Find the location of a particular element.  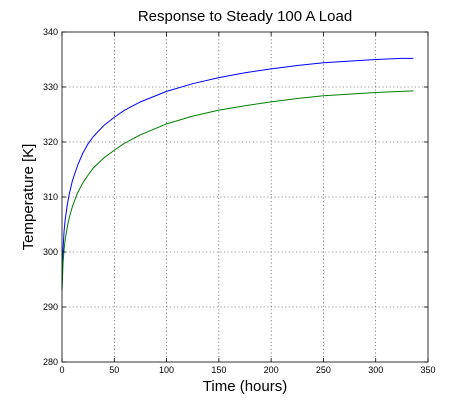

y-tick-label: 290 is located at coordinates (50, 307).